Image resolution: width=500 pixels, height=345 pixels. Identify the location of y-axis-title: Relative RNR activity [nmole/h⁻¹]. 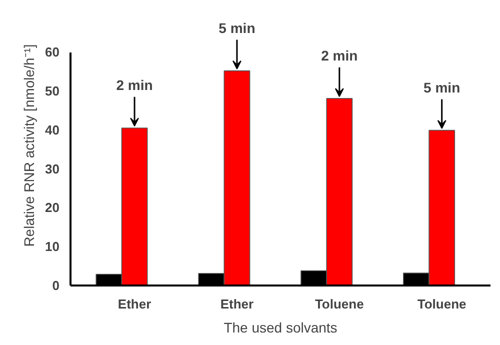
(29, 145).